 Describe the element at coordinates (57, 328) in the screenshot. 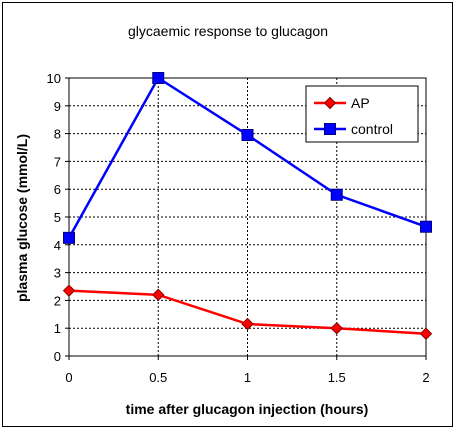

I see `y-tick-label: 1` at that location.